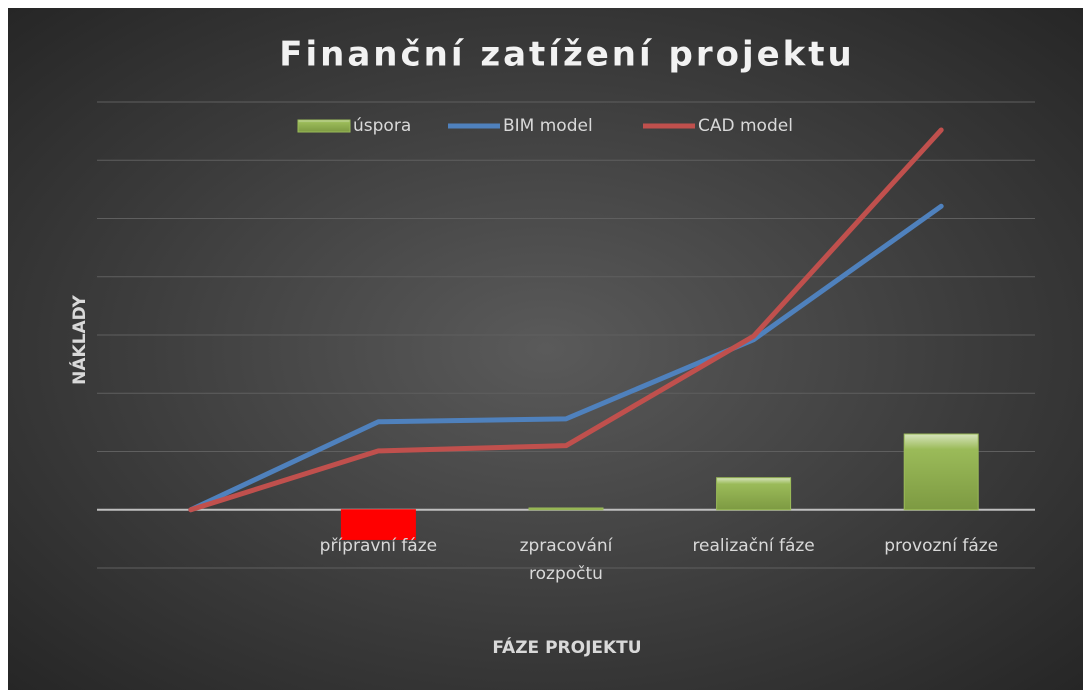 The width and height of the screenshot is (1091, 696). What do you see at coordinates (79, 339) in the screenshot?
I see `y-axis-label: NÁKLADY` at bounding box center [79, 339].